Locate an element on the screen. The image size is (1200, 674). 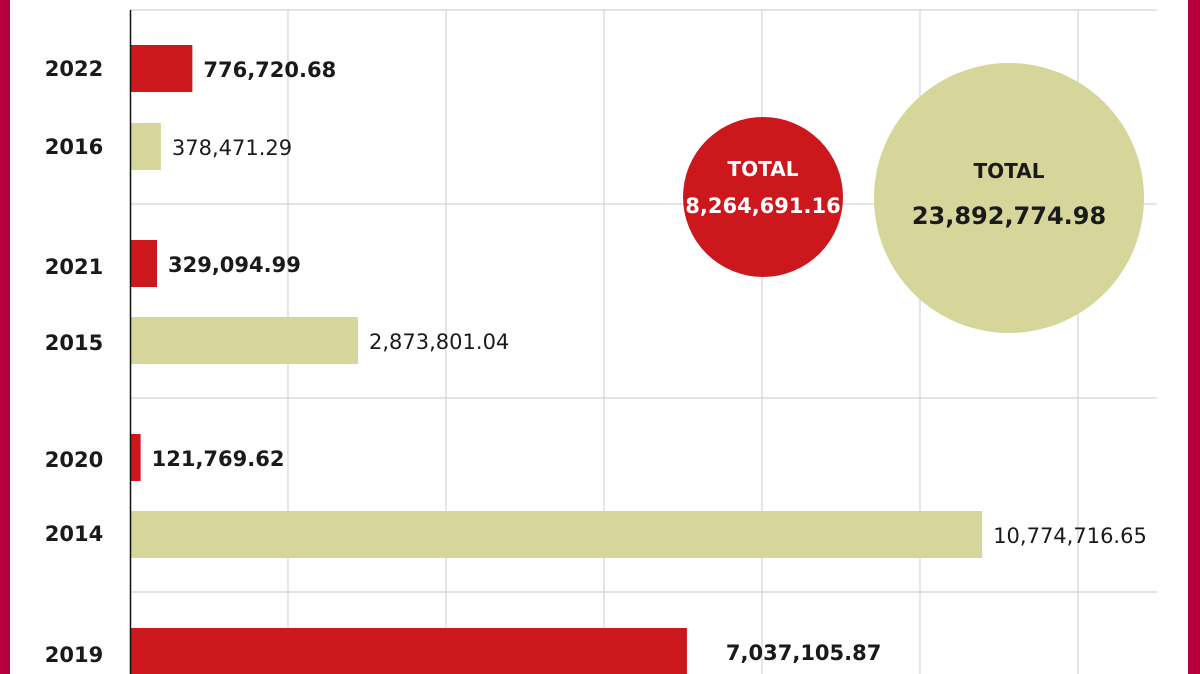
data-label: 7,037,105.87 is located at coordinates (803, 653).